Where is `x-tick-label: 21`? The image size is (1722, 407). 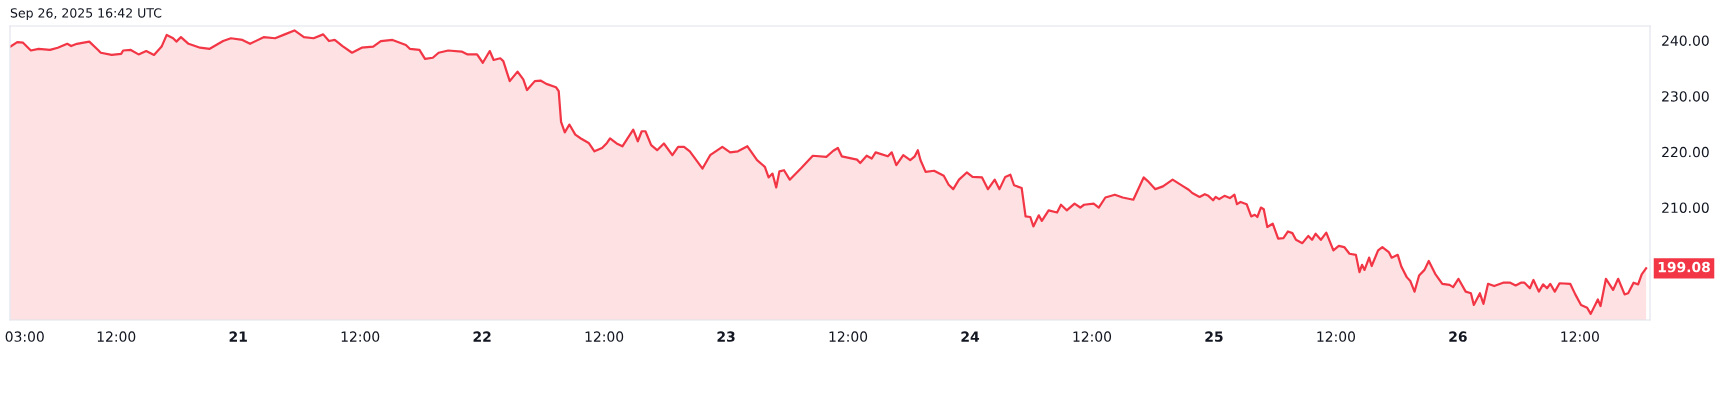
x-tick-label: 21 is located at coordinates (238, 336).